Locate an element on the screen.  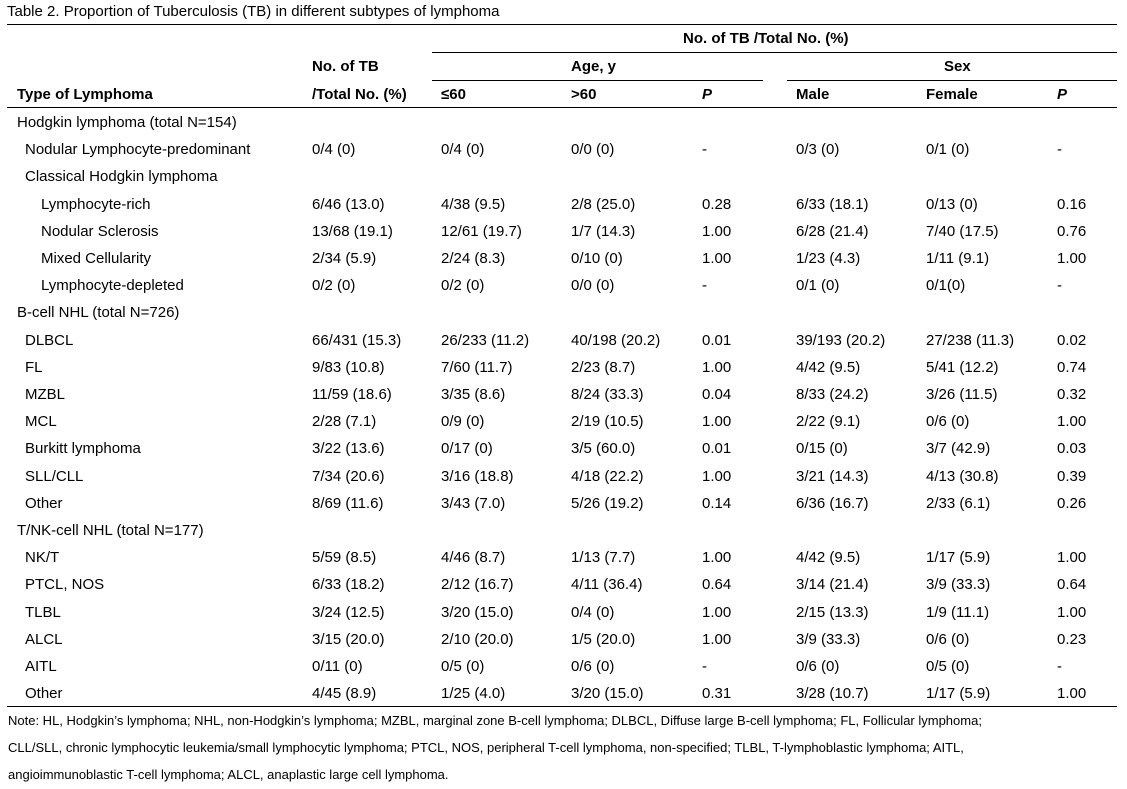
header-age-label: Age, y is located at coordinates (594, 66).